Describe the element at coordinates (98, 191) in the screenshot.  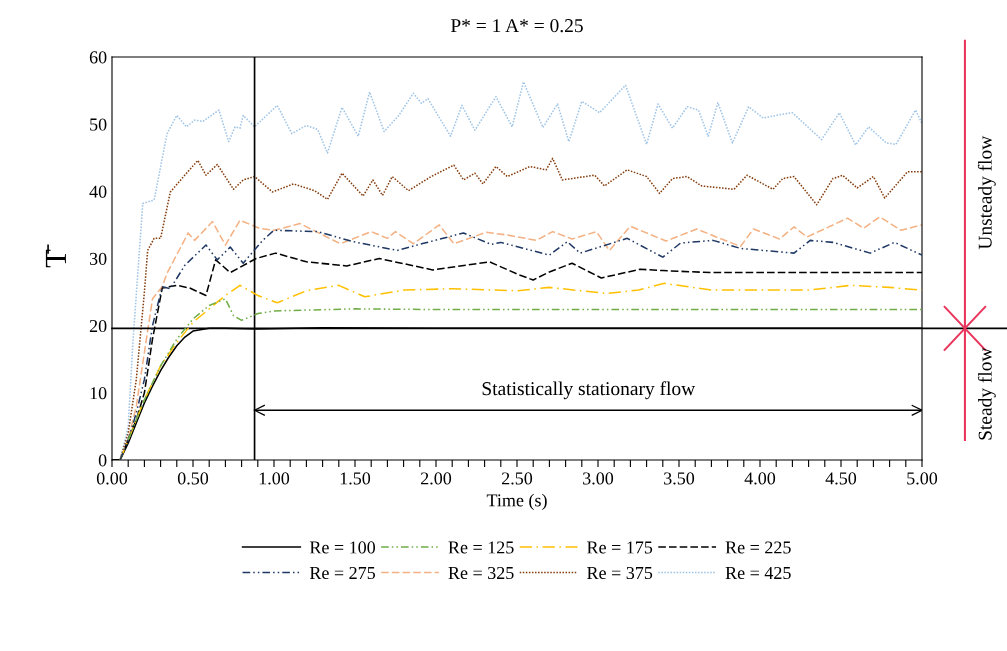
I see `y-tick-label: 40` at that location.